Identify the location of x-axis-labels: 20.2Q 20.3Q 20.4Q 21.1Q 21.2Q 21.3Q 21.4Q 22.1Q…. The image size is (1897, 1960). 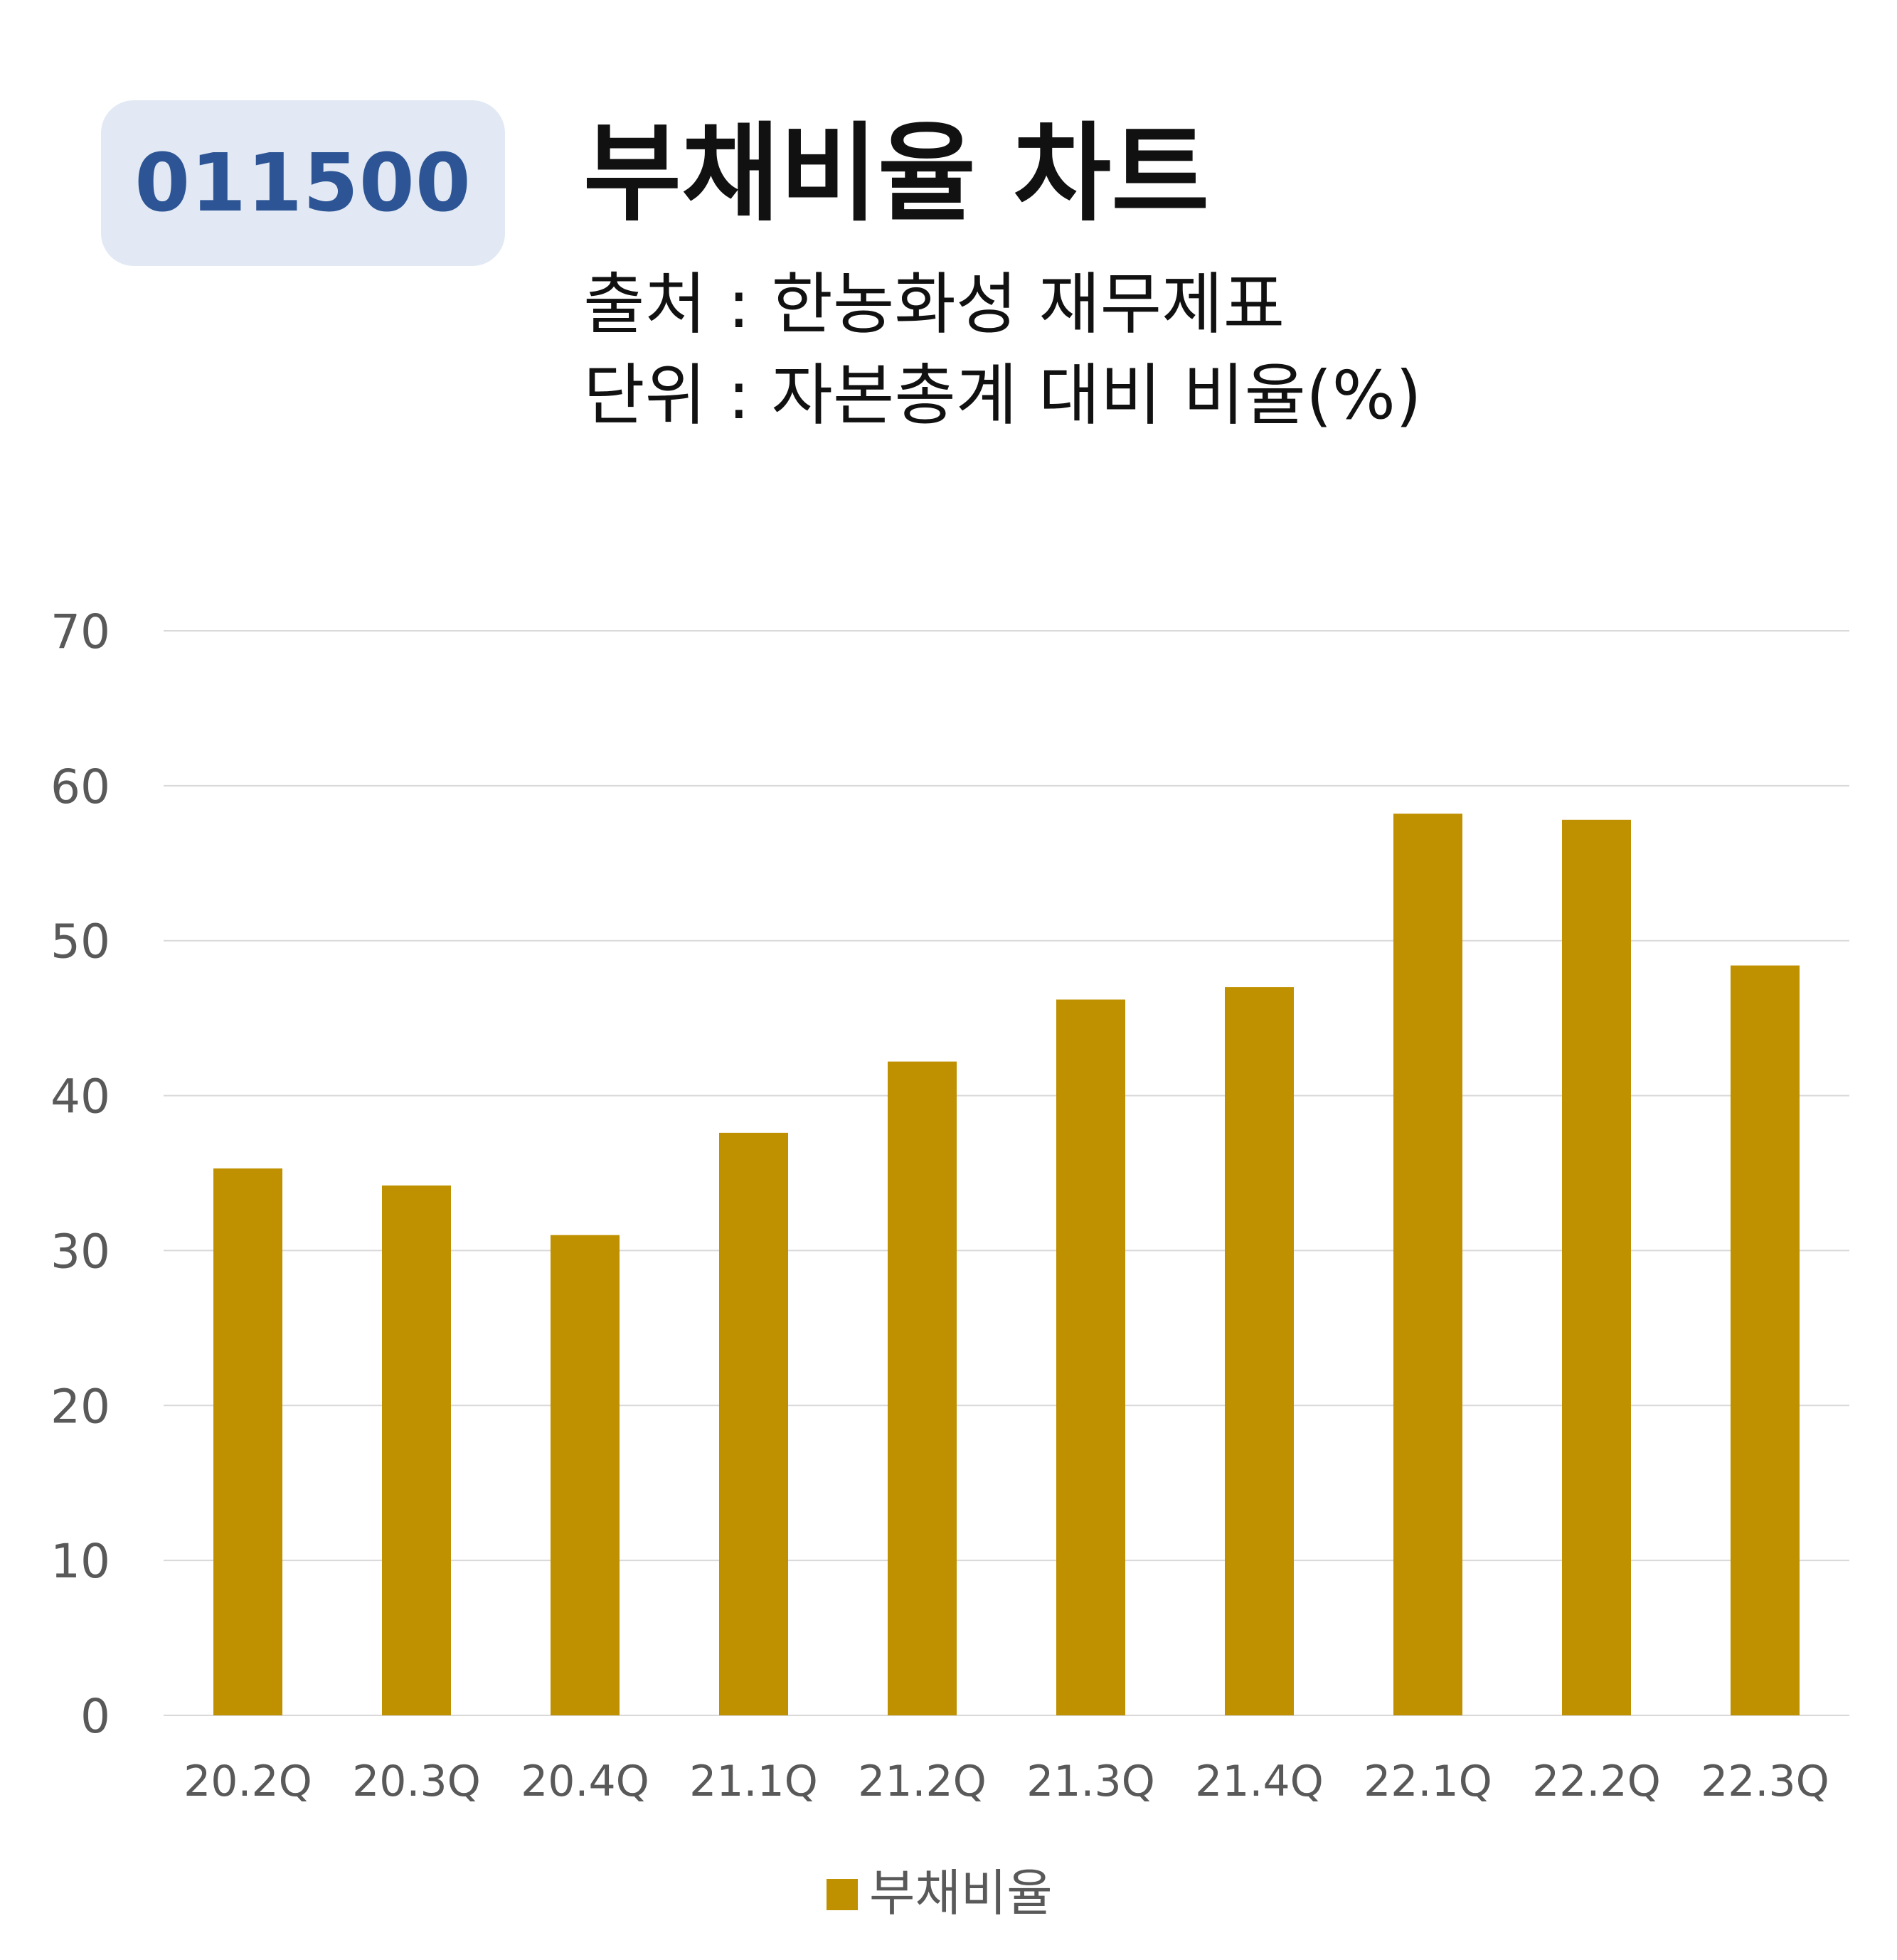
(1007, 1781).